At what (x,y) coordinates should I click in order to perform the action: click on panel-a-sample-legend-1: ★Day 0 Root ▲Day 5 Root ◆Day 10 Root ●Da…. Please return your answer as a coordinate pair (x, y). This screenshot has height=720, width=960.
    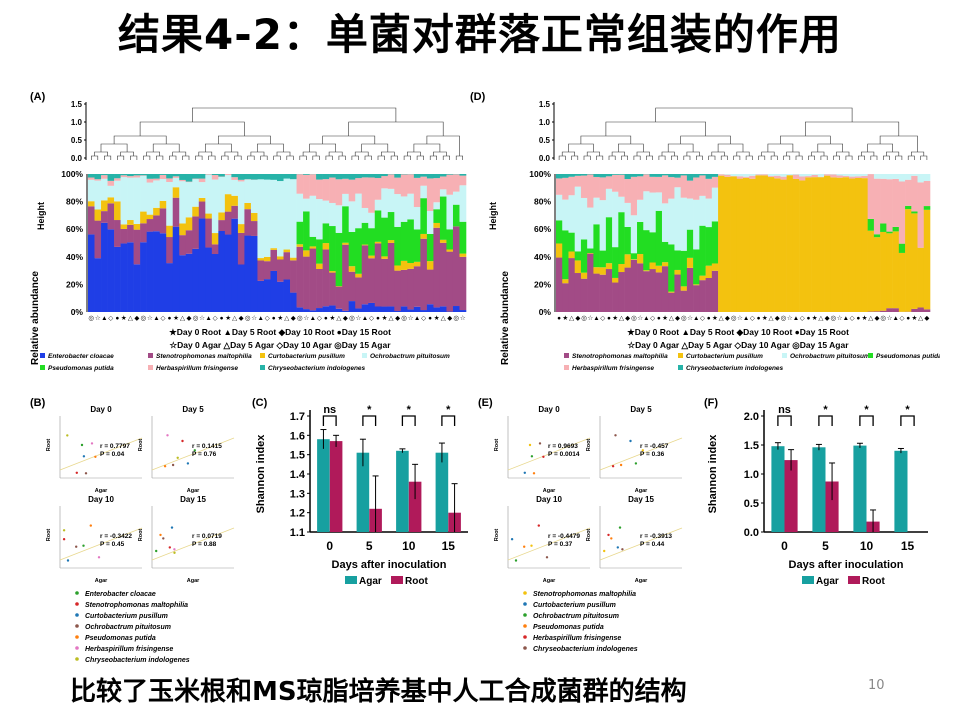
    Looking at the image, I should click on (280, 332).